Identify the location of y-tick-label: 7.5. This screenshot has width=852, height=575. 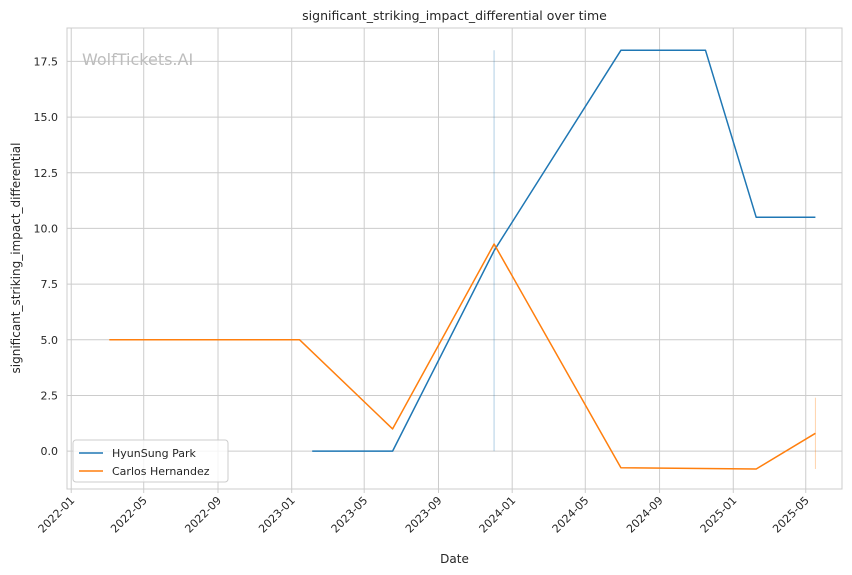
(50, 284).